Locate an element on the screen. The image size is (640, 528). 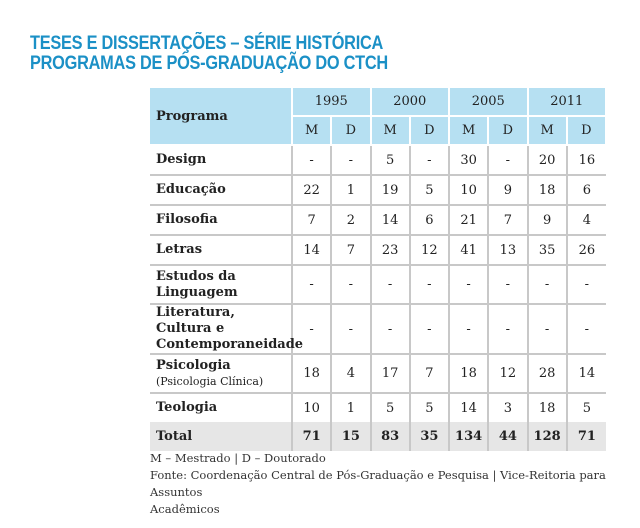
value-cell: 35 is located at coordinates (546, 249).